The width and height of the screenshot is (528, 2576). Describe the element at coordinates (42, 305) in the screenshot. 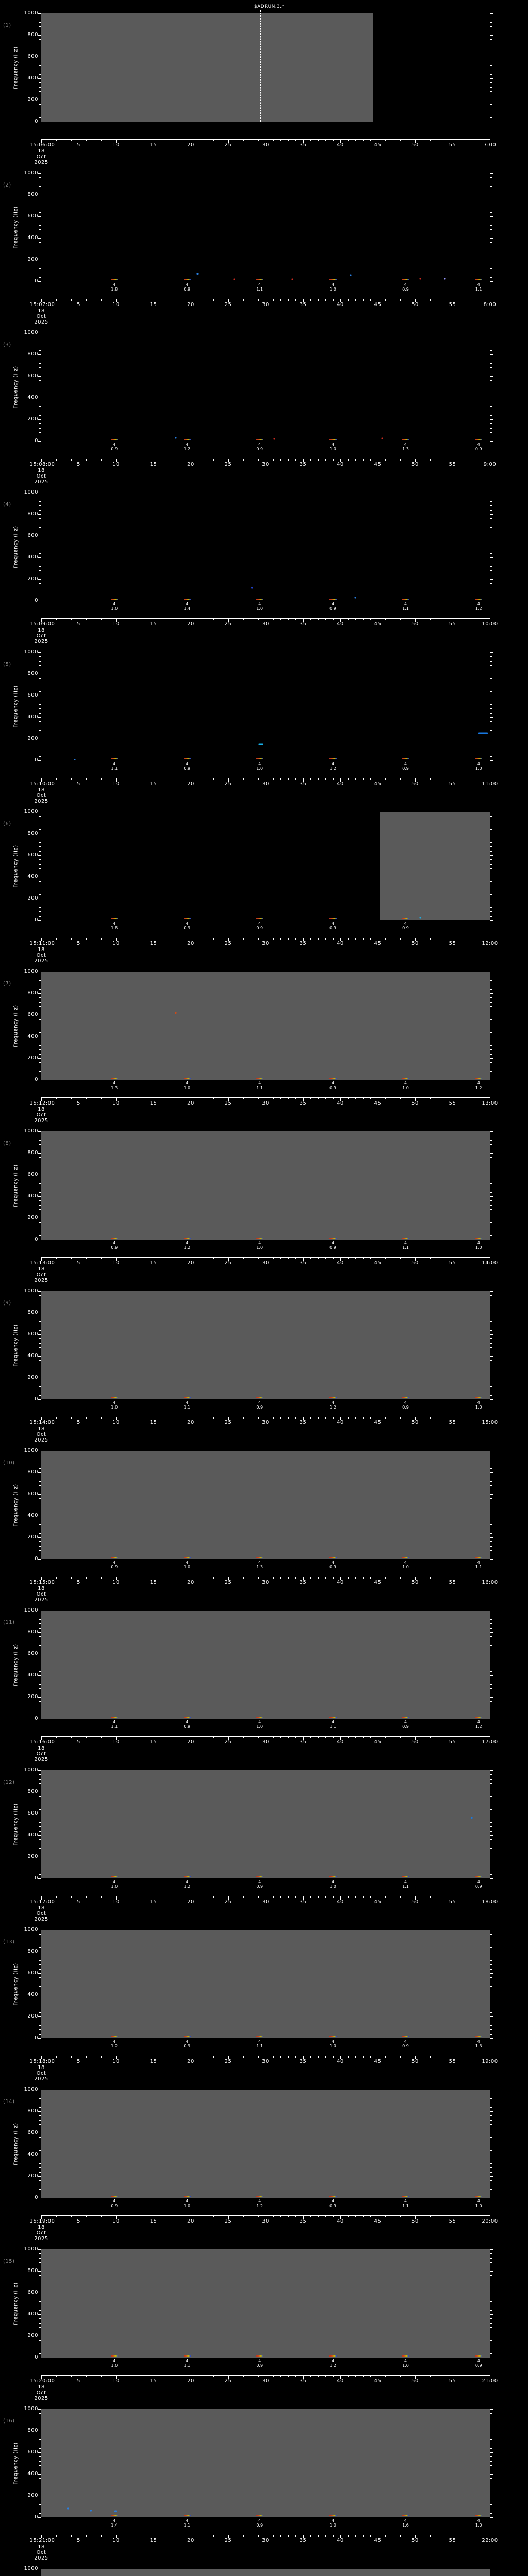

I see `x-tick-label: 15:07:00` at that location.